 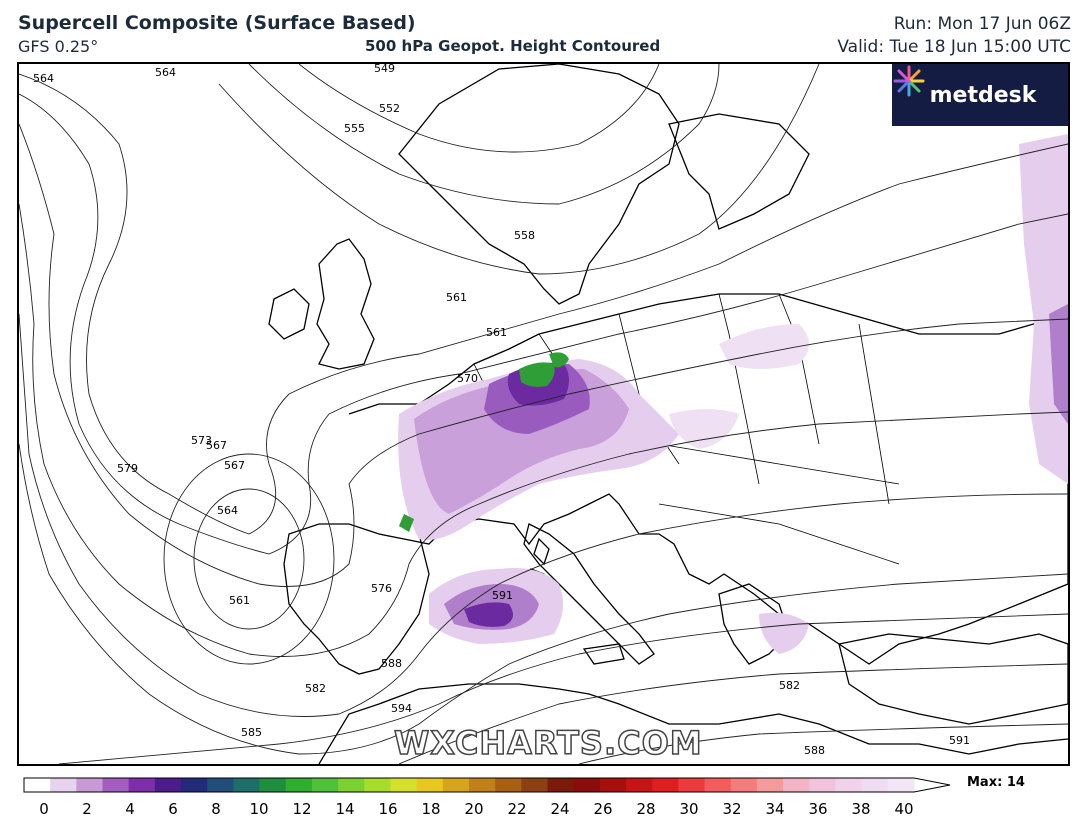 What do you see at coordinates (646, 809) in the screenshot?
I see `colorbar-tick-label: 28` at bounding box center [646, 809].